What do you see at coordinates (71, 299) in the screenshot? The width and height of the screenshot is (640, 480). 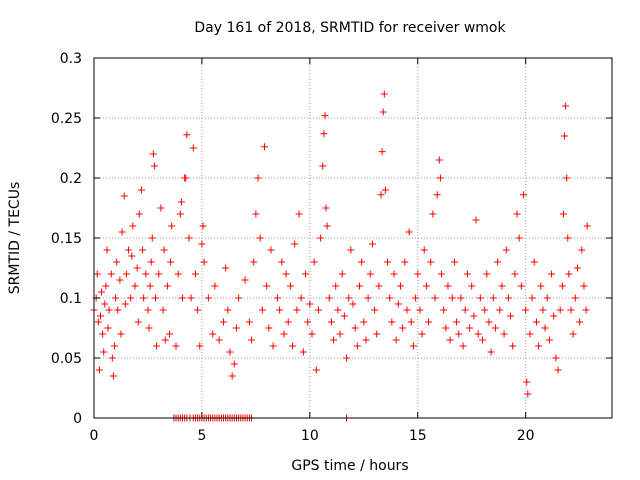 I see `y-tick-label: 0.1` at bounding box center [71, 299].